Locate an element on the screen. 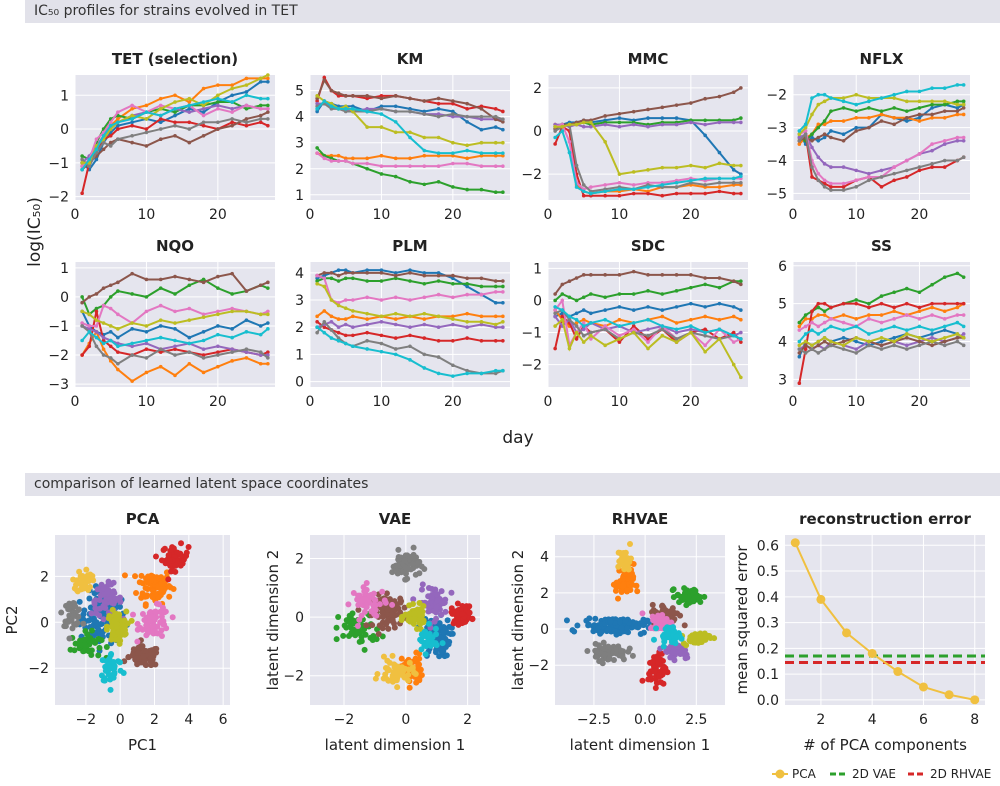 The height and width of the screenshot is (786, 1000). y-tick-label: 0.2 is located at coordinates (768, 649).